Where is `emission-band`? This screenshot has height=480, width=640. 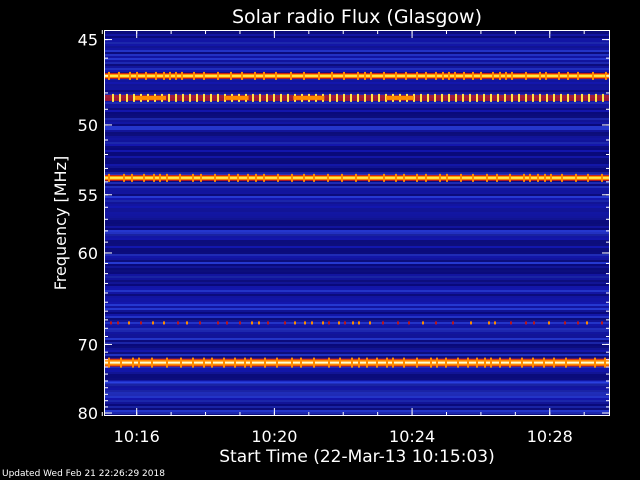 emission-band is located at coordinates (357, 382).